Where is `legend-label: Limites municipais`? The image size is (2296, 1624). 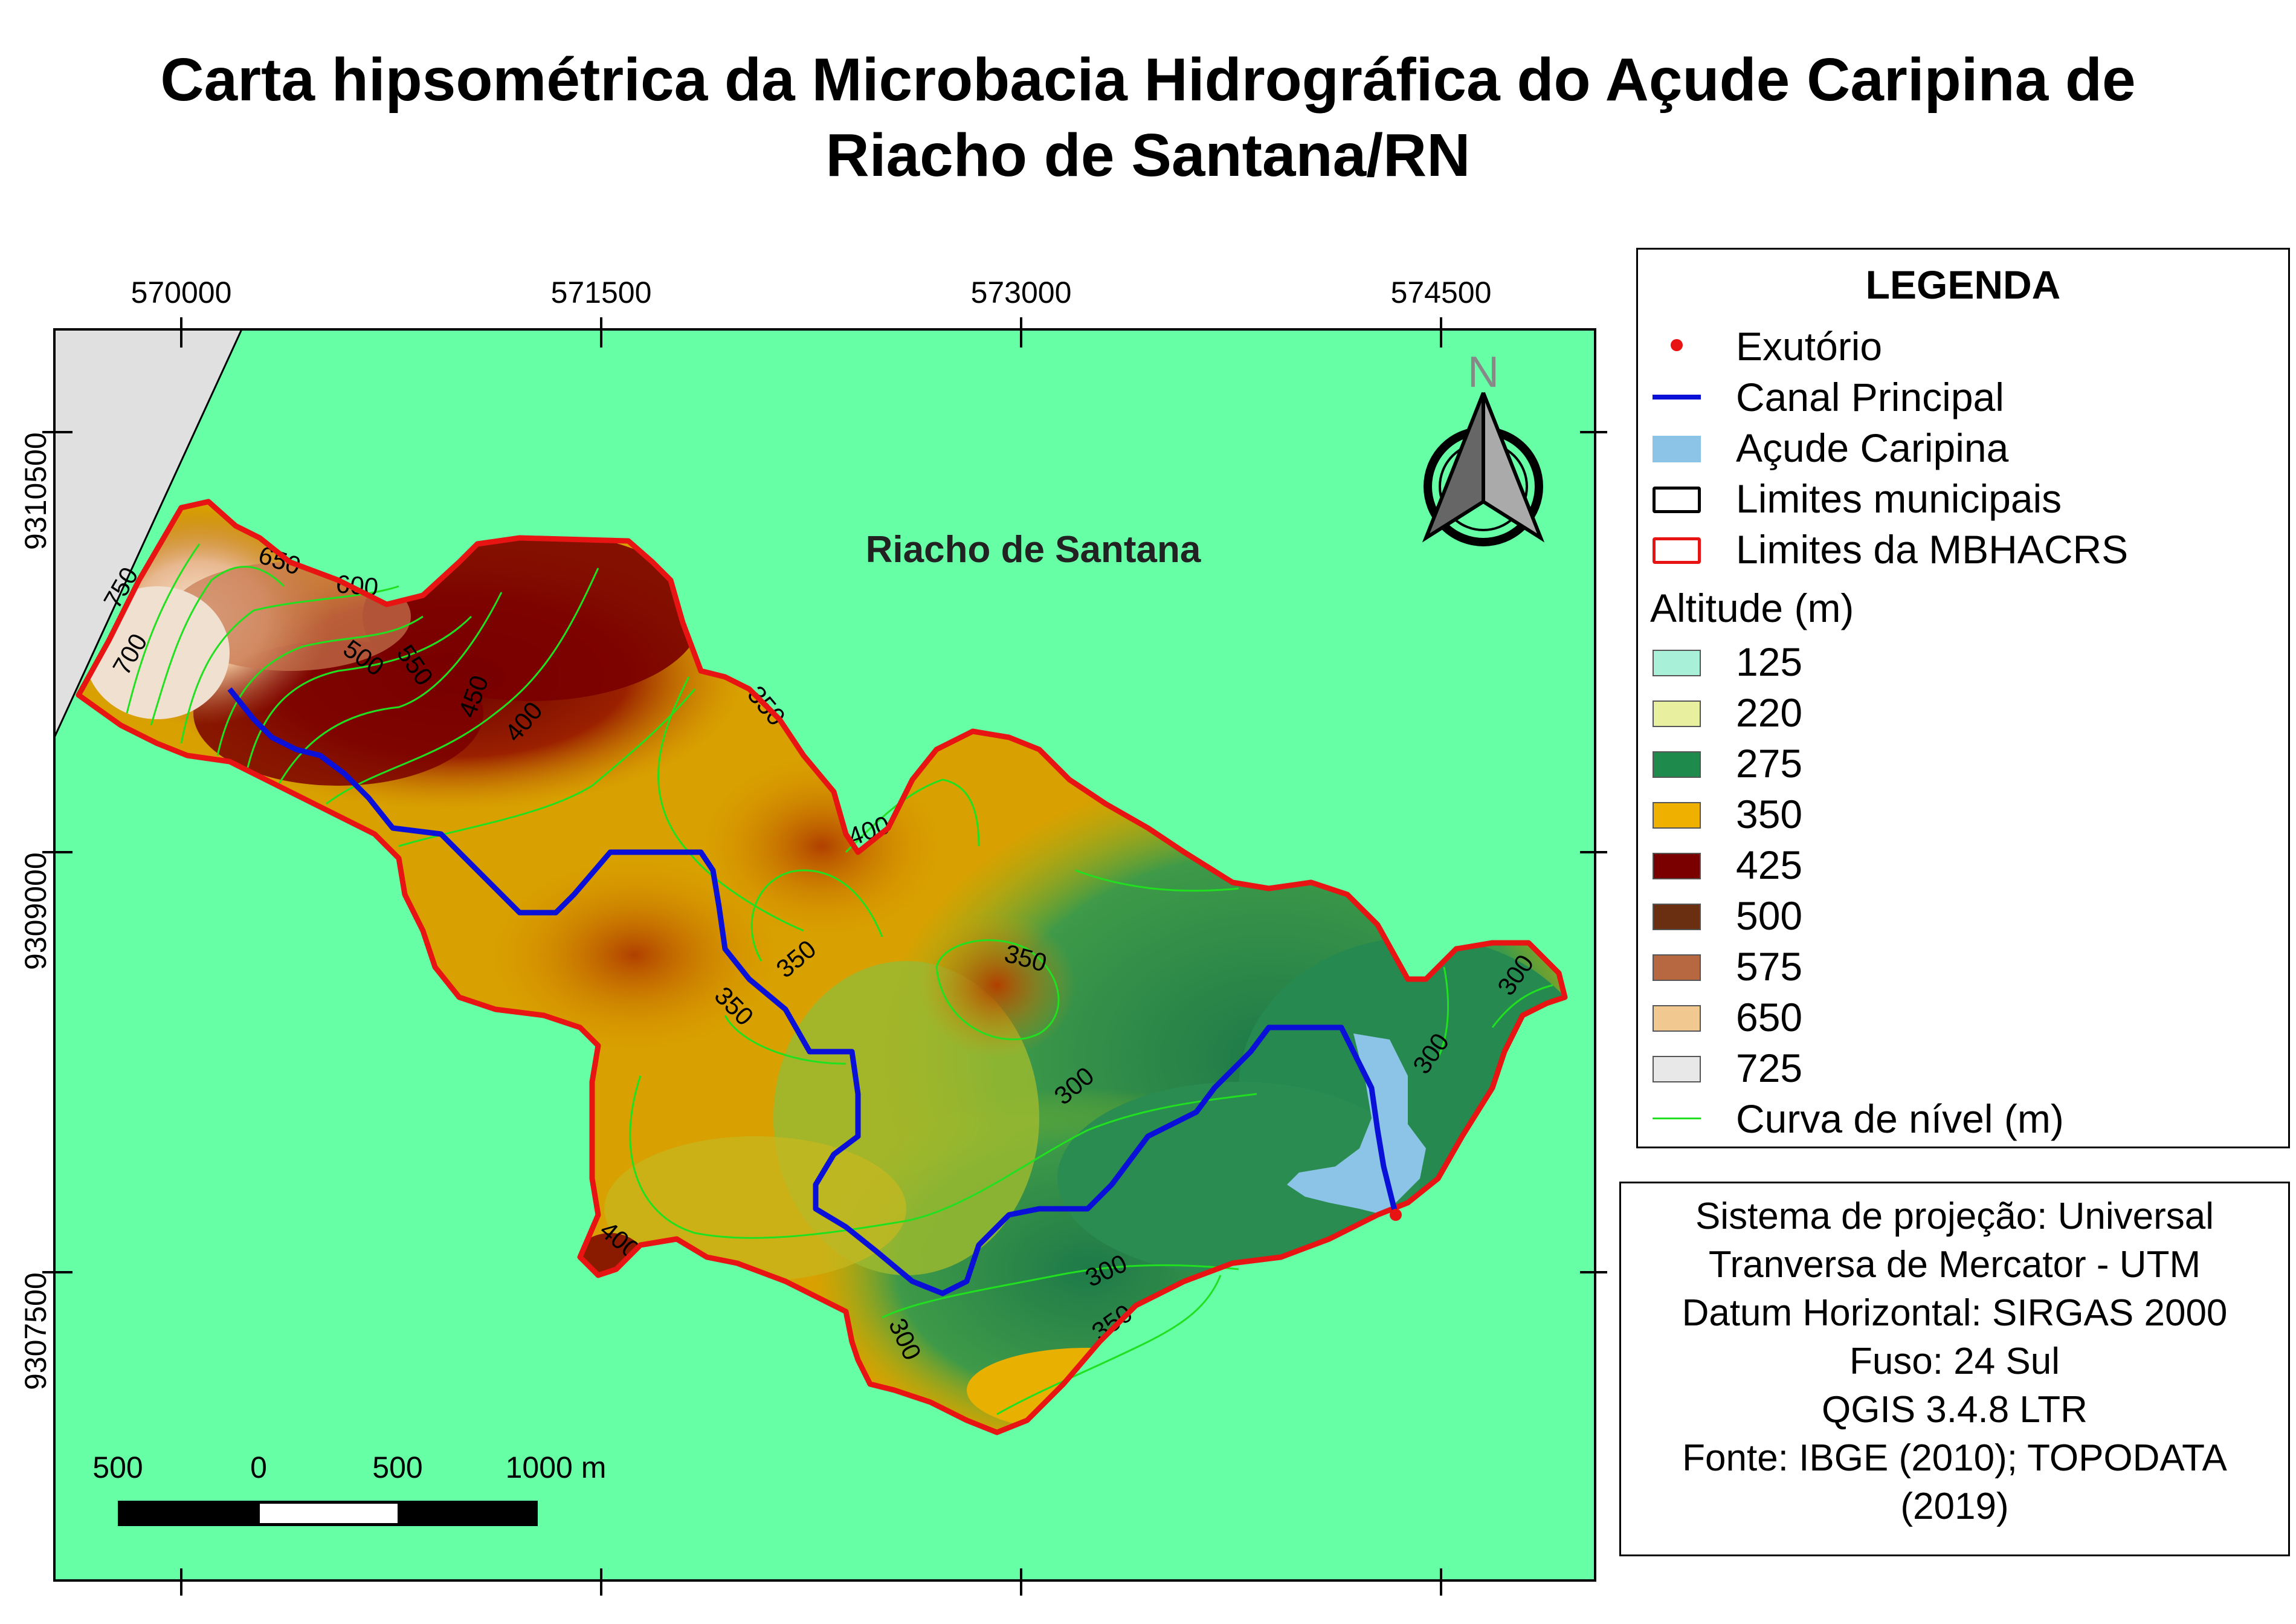
legend-label: Limites municipais is located at coordinates (1899, 499).